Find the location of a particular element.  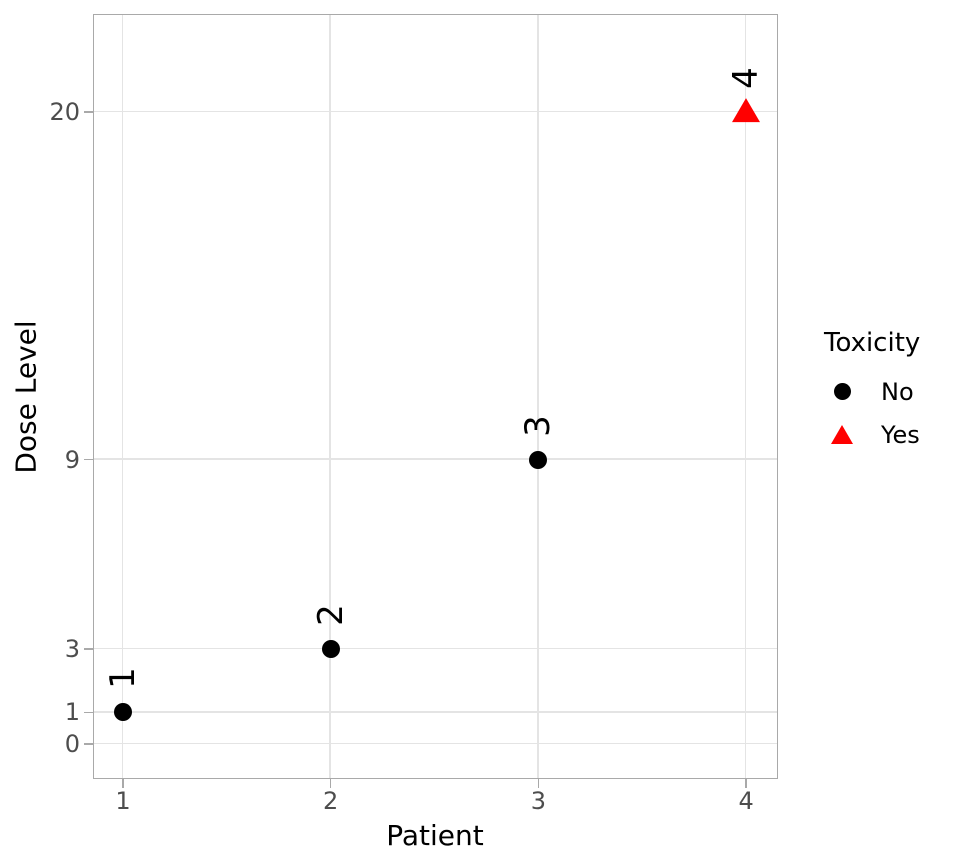

x-tick-label: 2 is located at coordinates (331, 801).